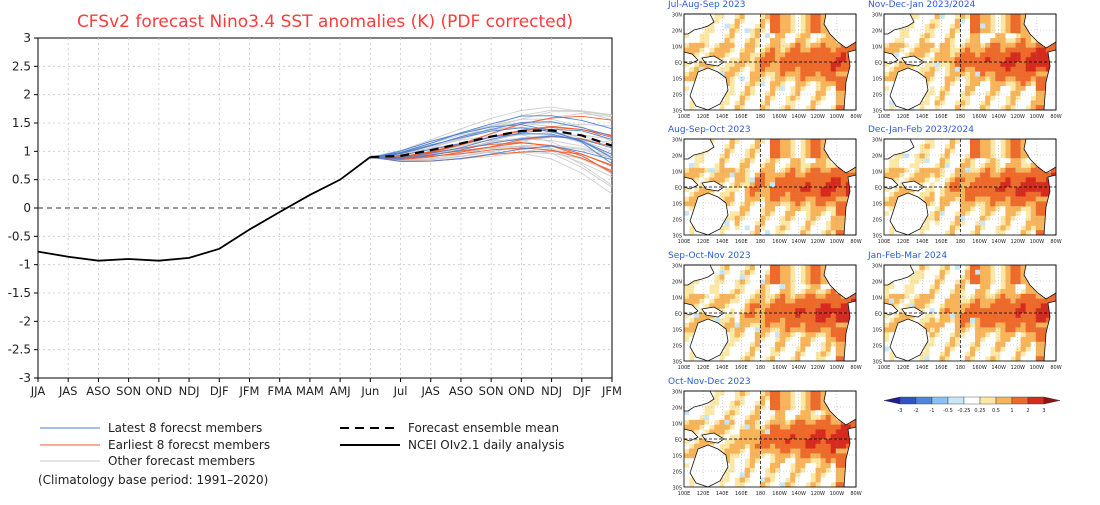 This screenshot has width=1100, height=505. What do you see at coordinates (23, 208) in the screenshot?
I see `y-axis: 32.521.510.50-0.5-1-1.5-2-2.5-3` at bounding box center [23, 208].